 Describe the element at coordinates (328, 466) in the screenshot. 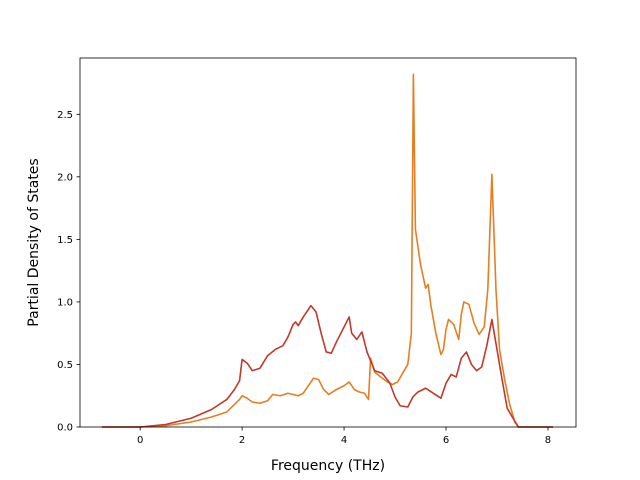

I see `x-axis-label: Frequency (THz)` at that location.